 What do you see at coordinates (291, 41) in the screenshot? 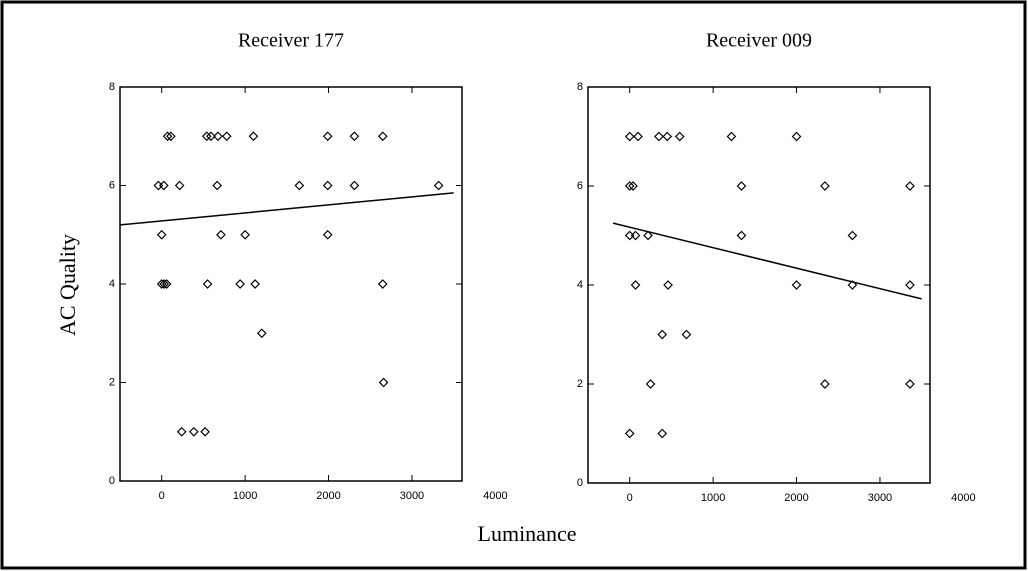
I see `chart-title: Receiver 177` at bounding box center [291, 41].